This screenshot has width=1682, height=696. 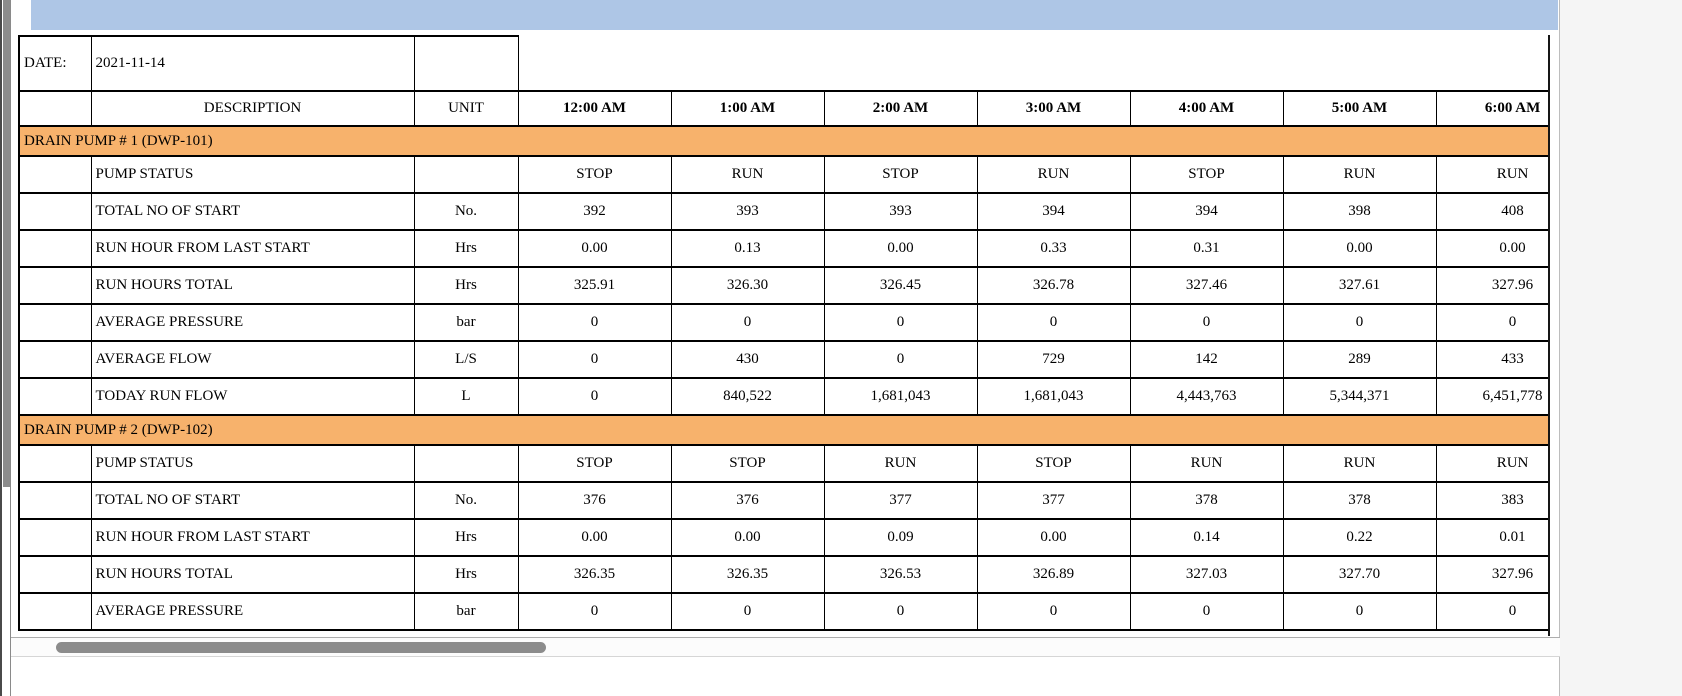 I want to click on cell-value: 6,451,778, so click(x=1491, y=396).